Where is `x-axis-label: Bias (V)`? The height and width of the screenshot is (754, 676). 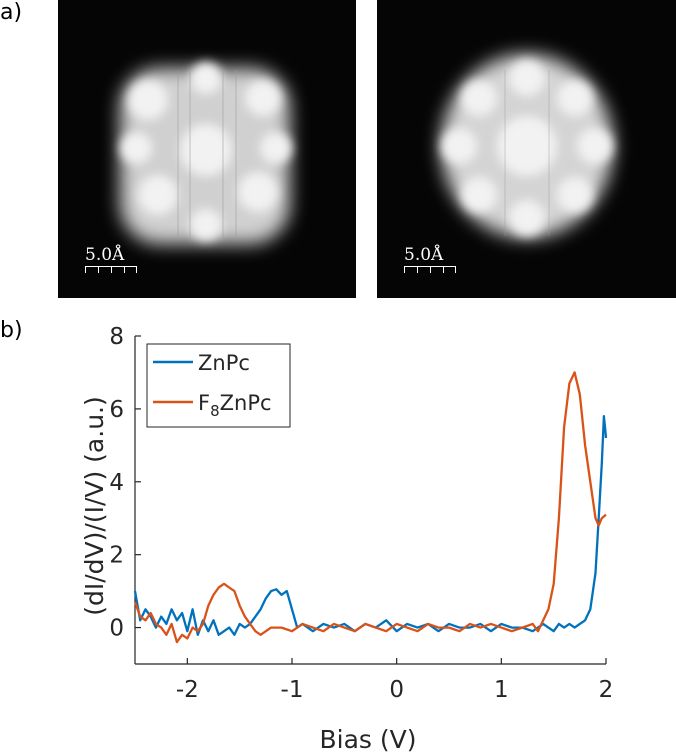
x-axis-label: Bias (V) is located at coordinates (368, 739).